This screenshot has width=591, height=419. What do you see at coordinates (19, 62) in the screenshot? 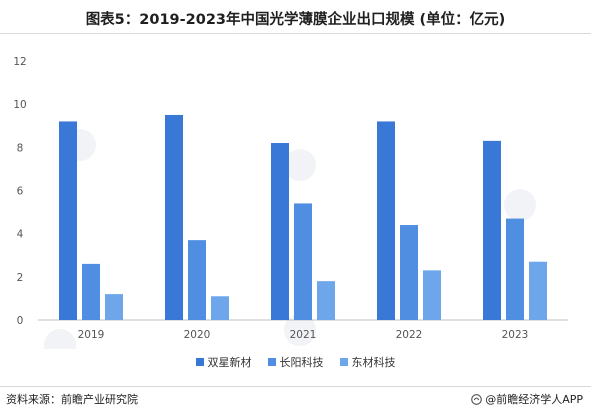
I see `y-tick-label: 12` at bounding box center [19, 62].